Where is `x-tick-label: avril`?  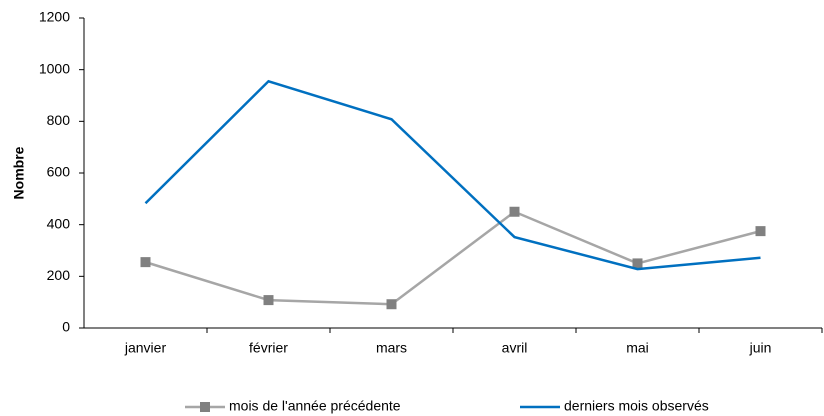 x-tick-label: avril is located at coordinates (515, 348).